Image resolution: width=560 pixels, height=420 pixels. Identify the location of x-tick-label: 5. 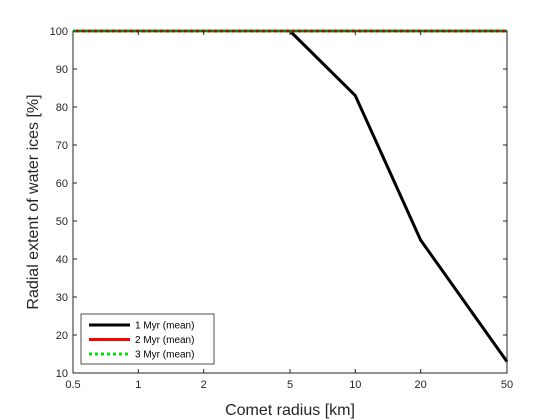
(290, 385).